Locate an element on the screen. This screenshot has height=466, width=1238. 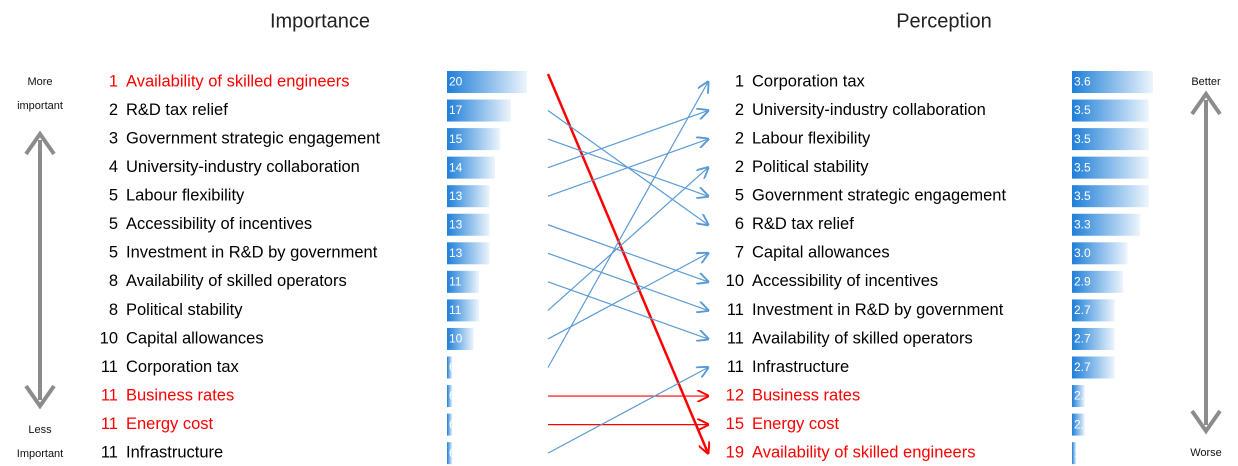
bar-value-label: 3.3 is located at coordinates (1082, 224).